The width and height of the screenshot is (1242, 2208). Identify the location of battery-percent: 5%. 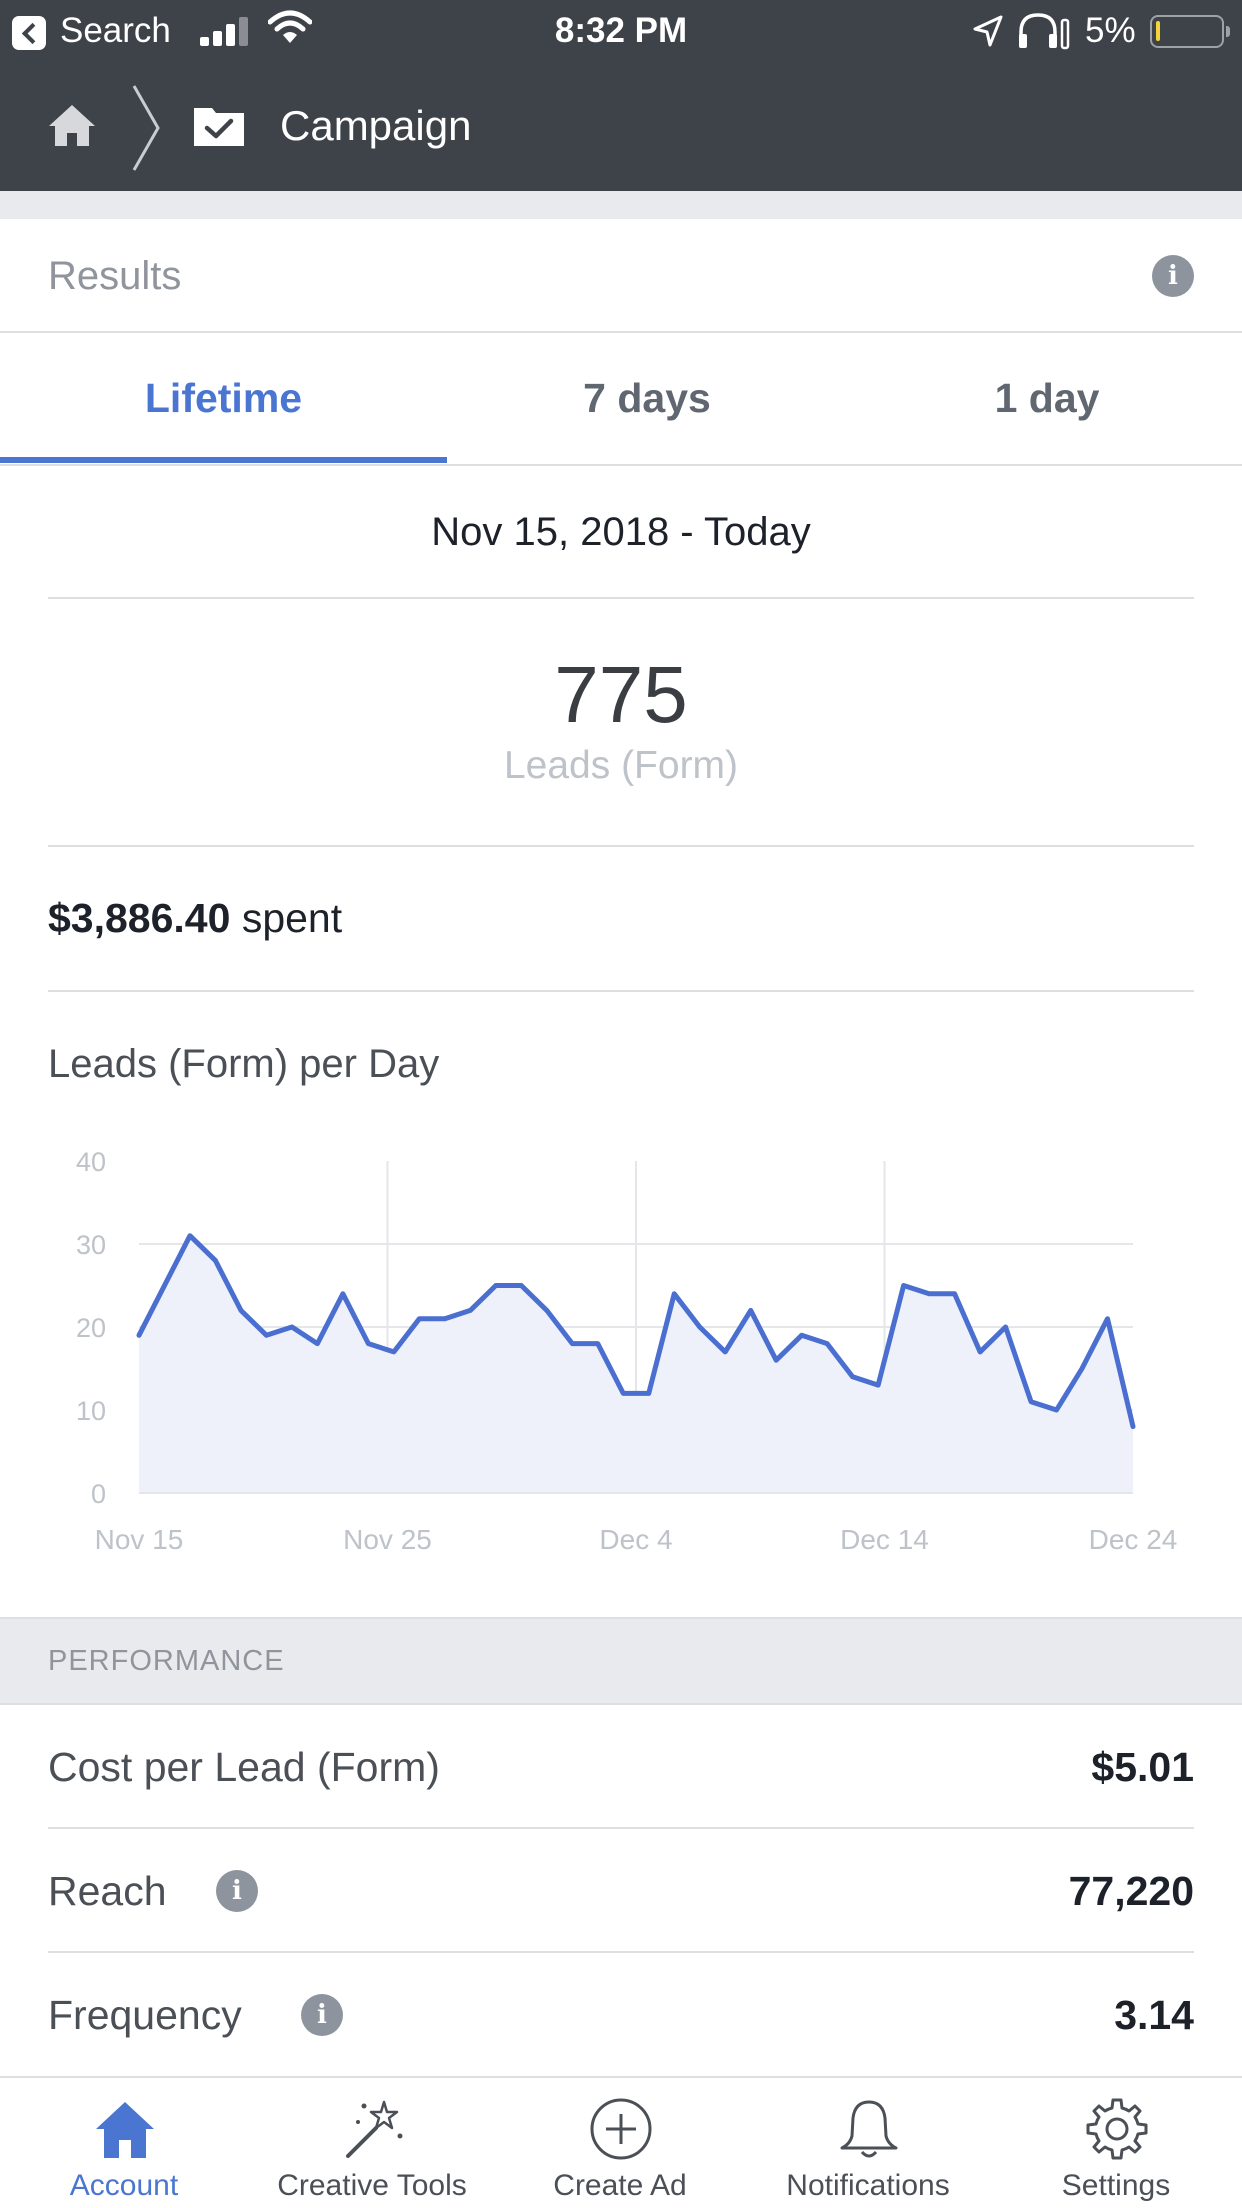
(1110, 30).